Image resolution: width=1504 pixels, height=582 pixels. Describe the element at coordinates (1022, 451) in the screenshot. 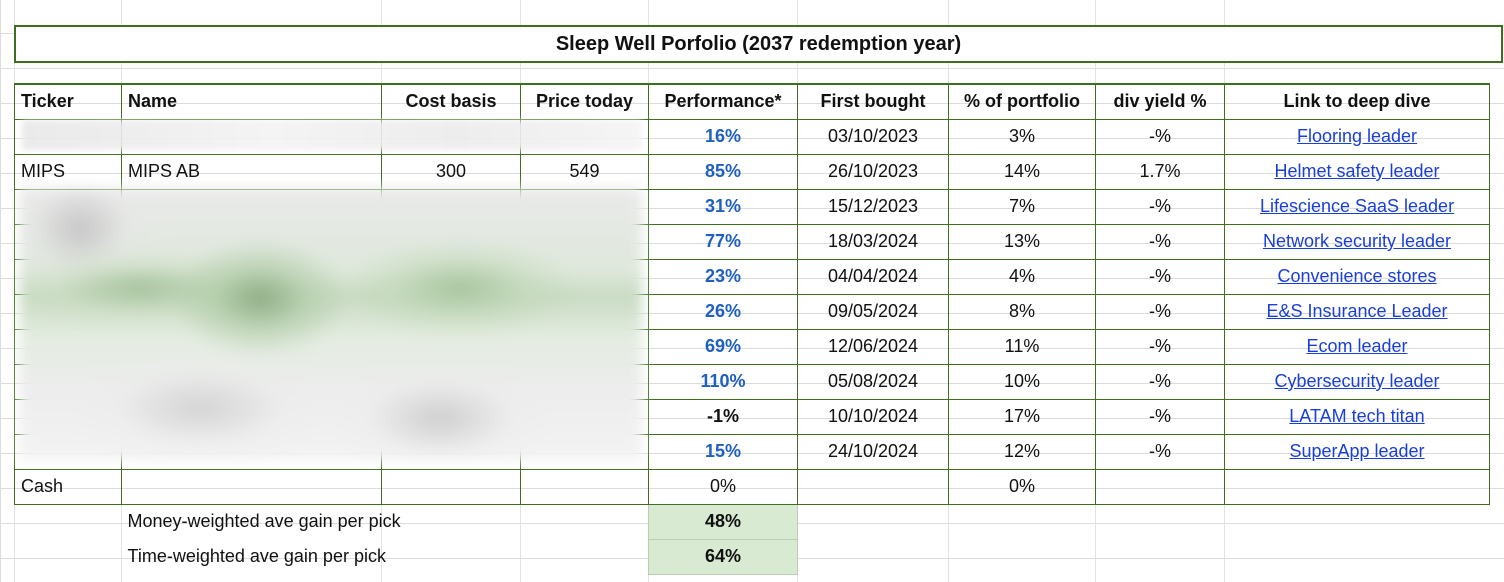

I see `pct-portfolio-cell: 12%` at that location.